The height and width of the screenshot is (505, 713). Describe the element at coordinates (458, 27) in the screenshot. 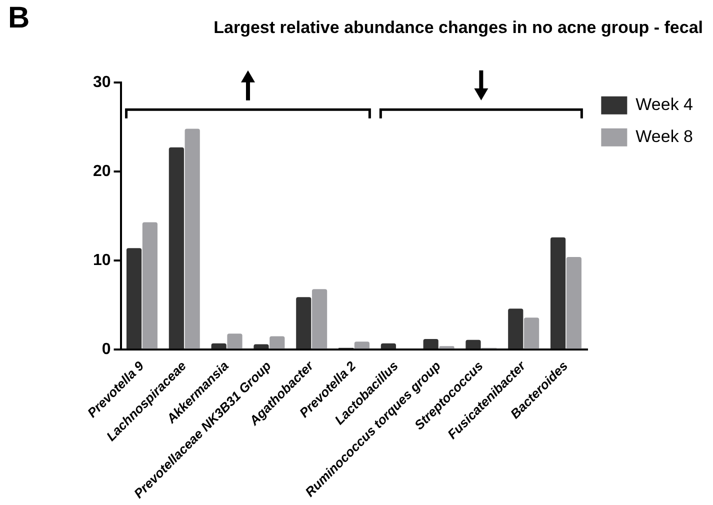

I see `chart-title: Largest relative abundance changes in no acne group - fecal` at that location.